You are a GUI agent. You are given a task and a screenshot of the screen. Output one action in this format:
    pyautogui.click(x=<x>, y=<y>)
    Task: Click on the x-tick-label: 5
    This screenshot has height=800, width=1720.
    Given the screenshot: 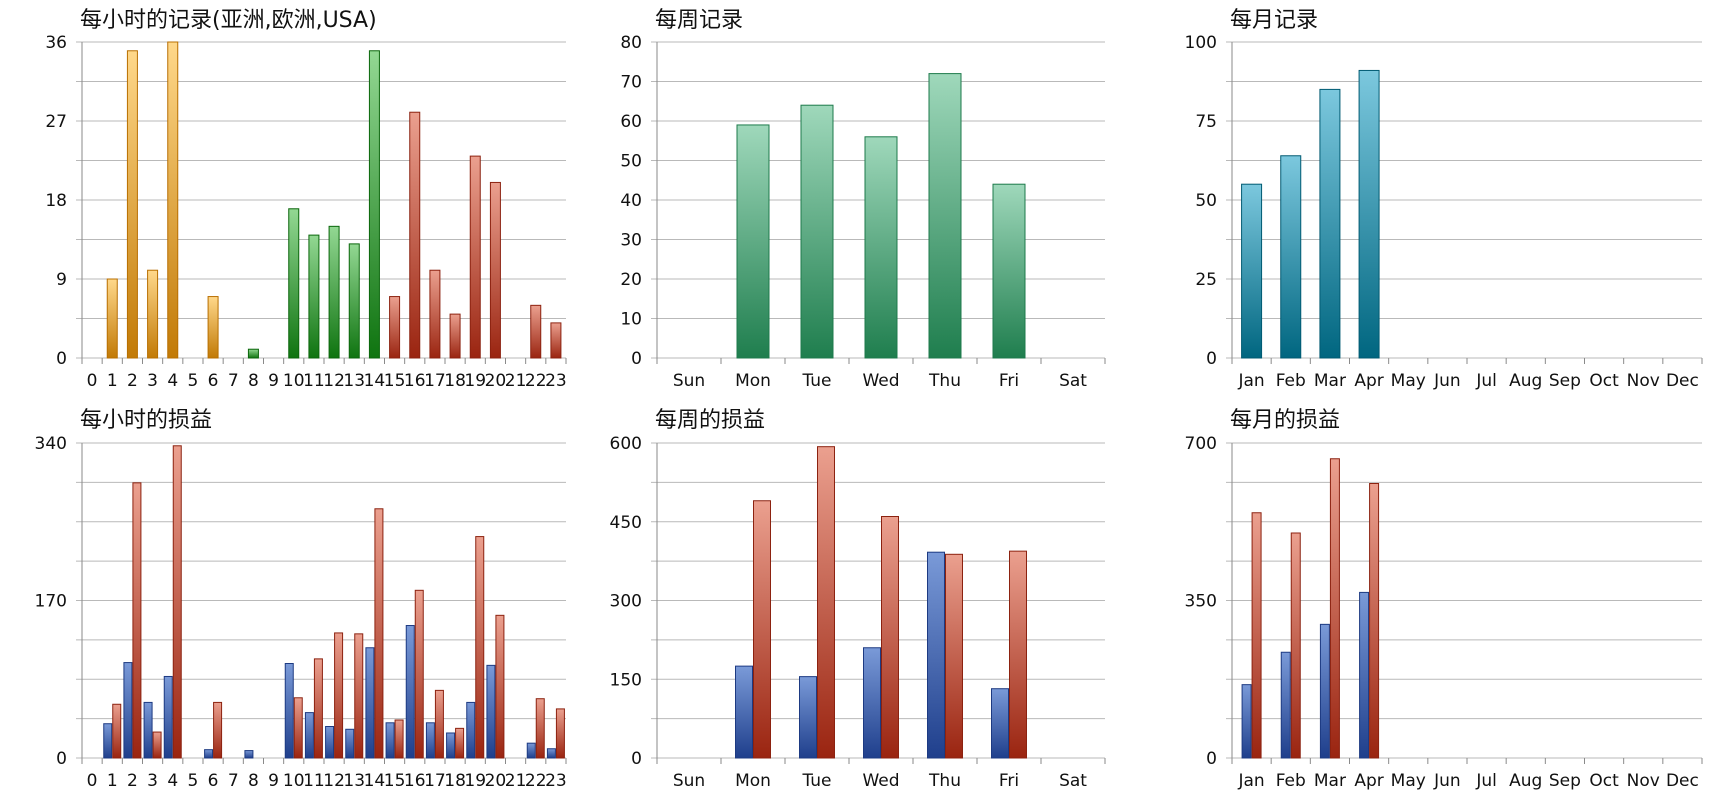 What is the action you would take?
    pyautogui.click(x=193, y=781)
    